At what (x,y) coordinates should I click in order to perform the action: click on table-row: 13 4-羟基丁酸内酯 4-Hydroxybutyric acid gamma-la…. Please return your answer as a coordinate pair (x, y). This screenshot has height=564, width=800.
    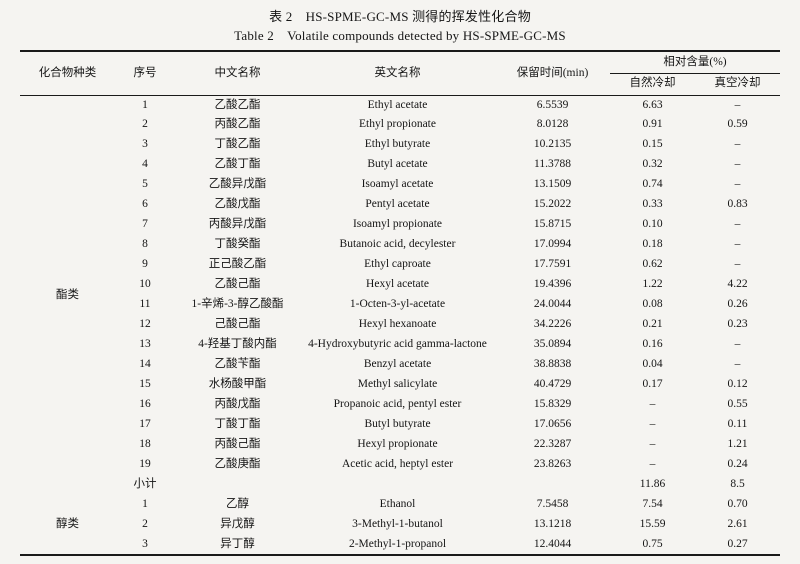
    Looking at the image, I should click on (400, 345).